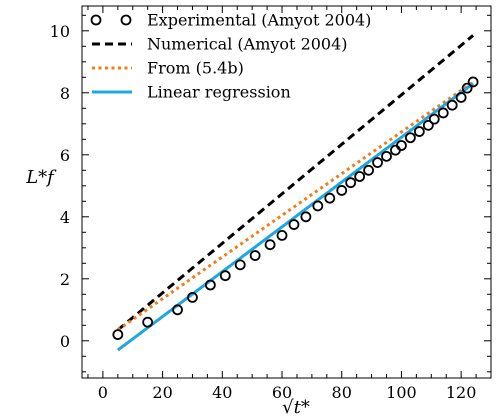  What do you see at coordinates (296, 407) in the screenshot?
I see `x-axis-label: √t*` at bounding box center [296, 407].